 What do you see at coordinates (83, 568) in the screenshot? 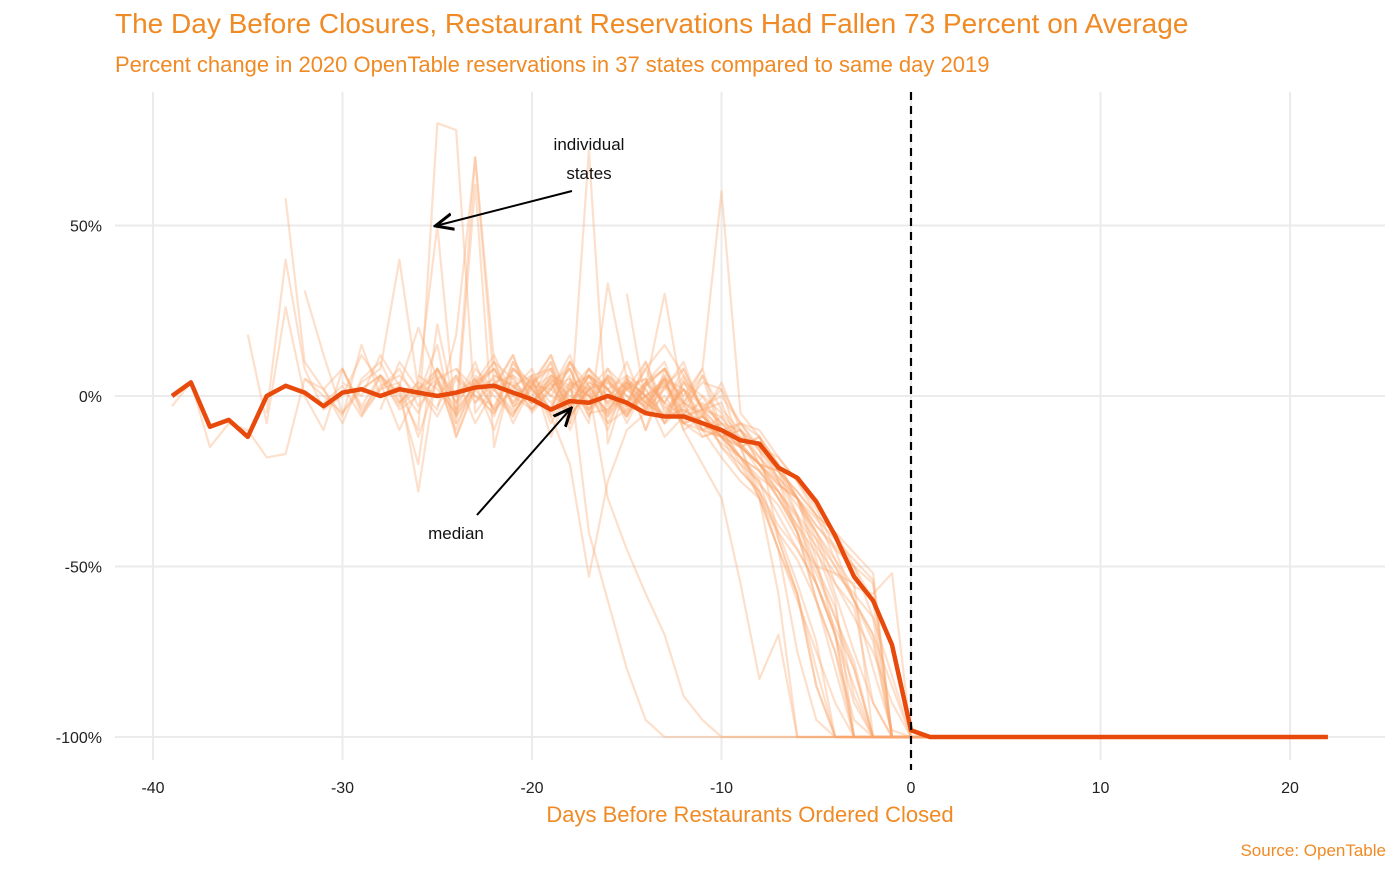
I see `y-tick-label: -50%` at bounding box center [83, 568].